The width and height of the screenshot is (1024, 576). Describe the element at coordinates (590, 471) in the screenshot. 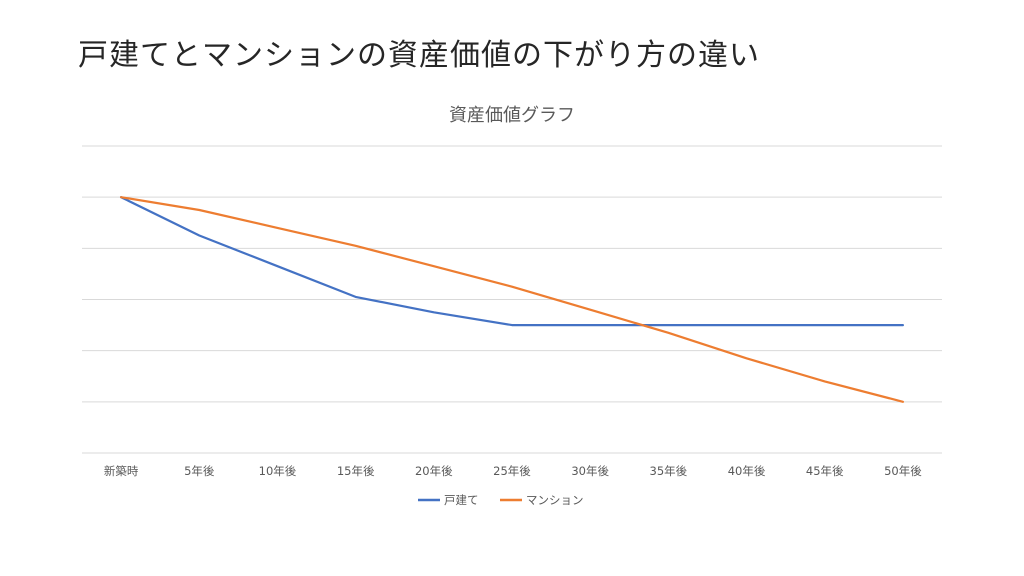

I see `x-tick-label: 30年後` at that location.